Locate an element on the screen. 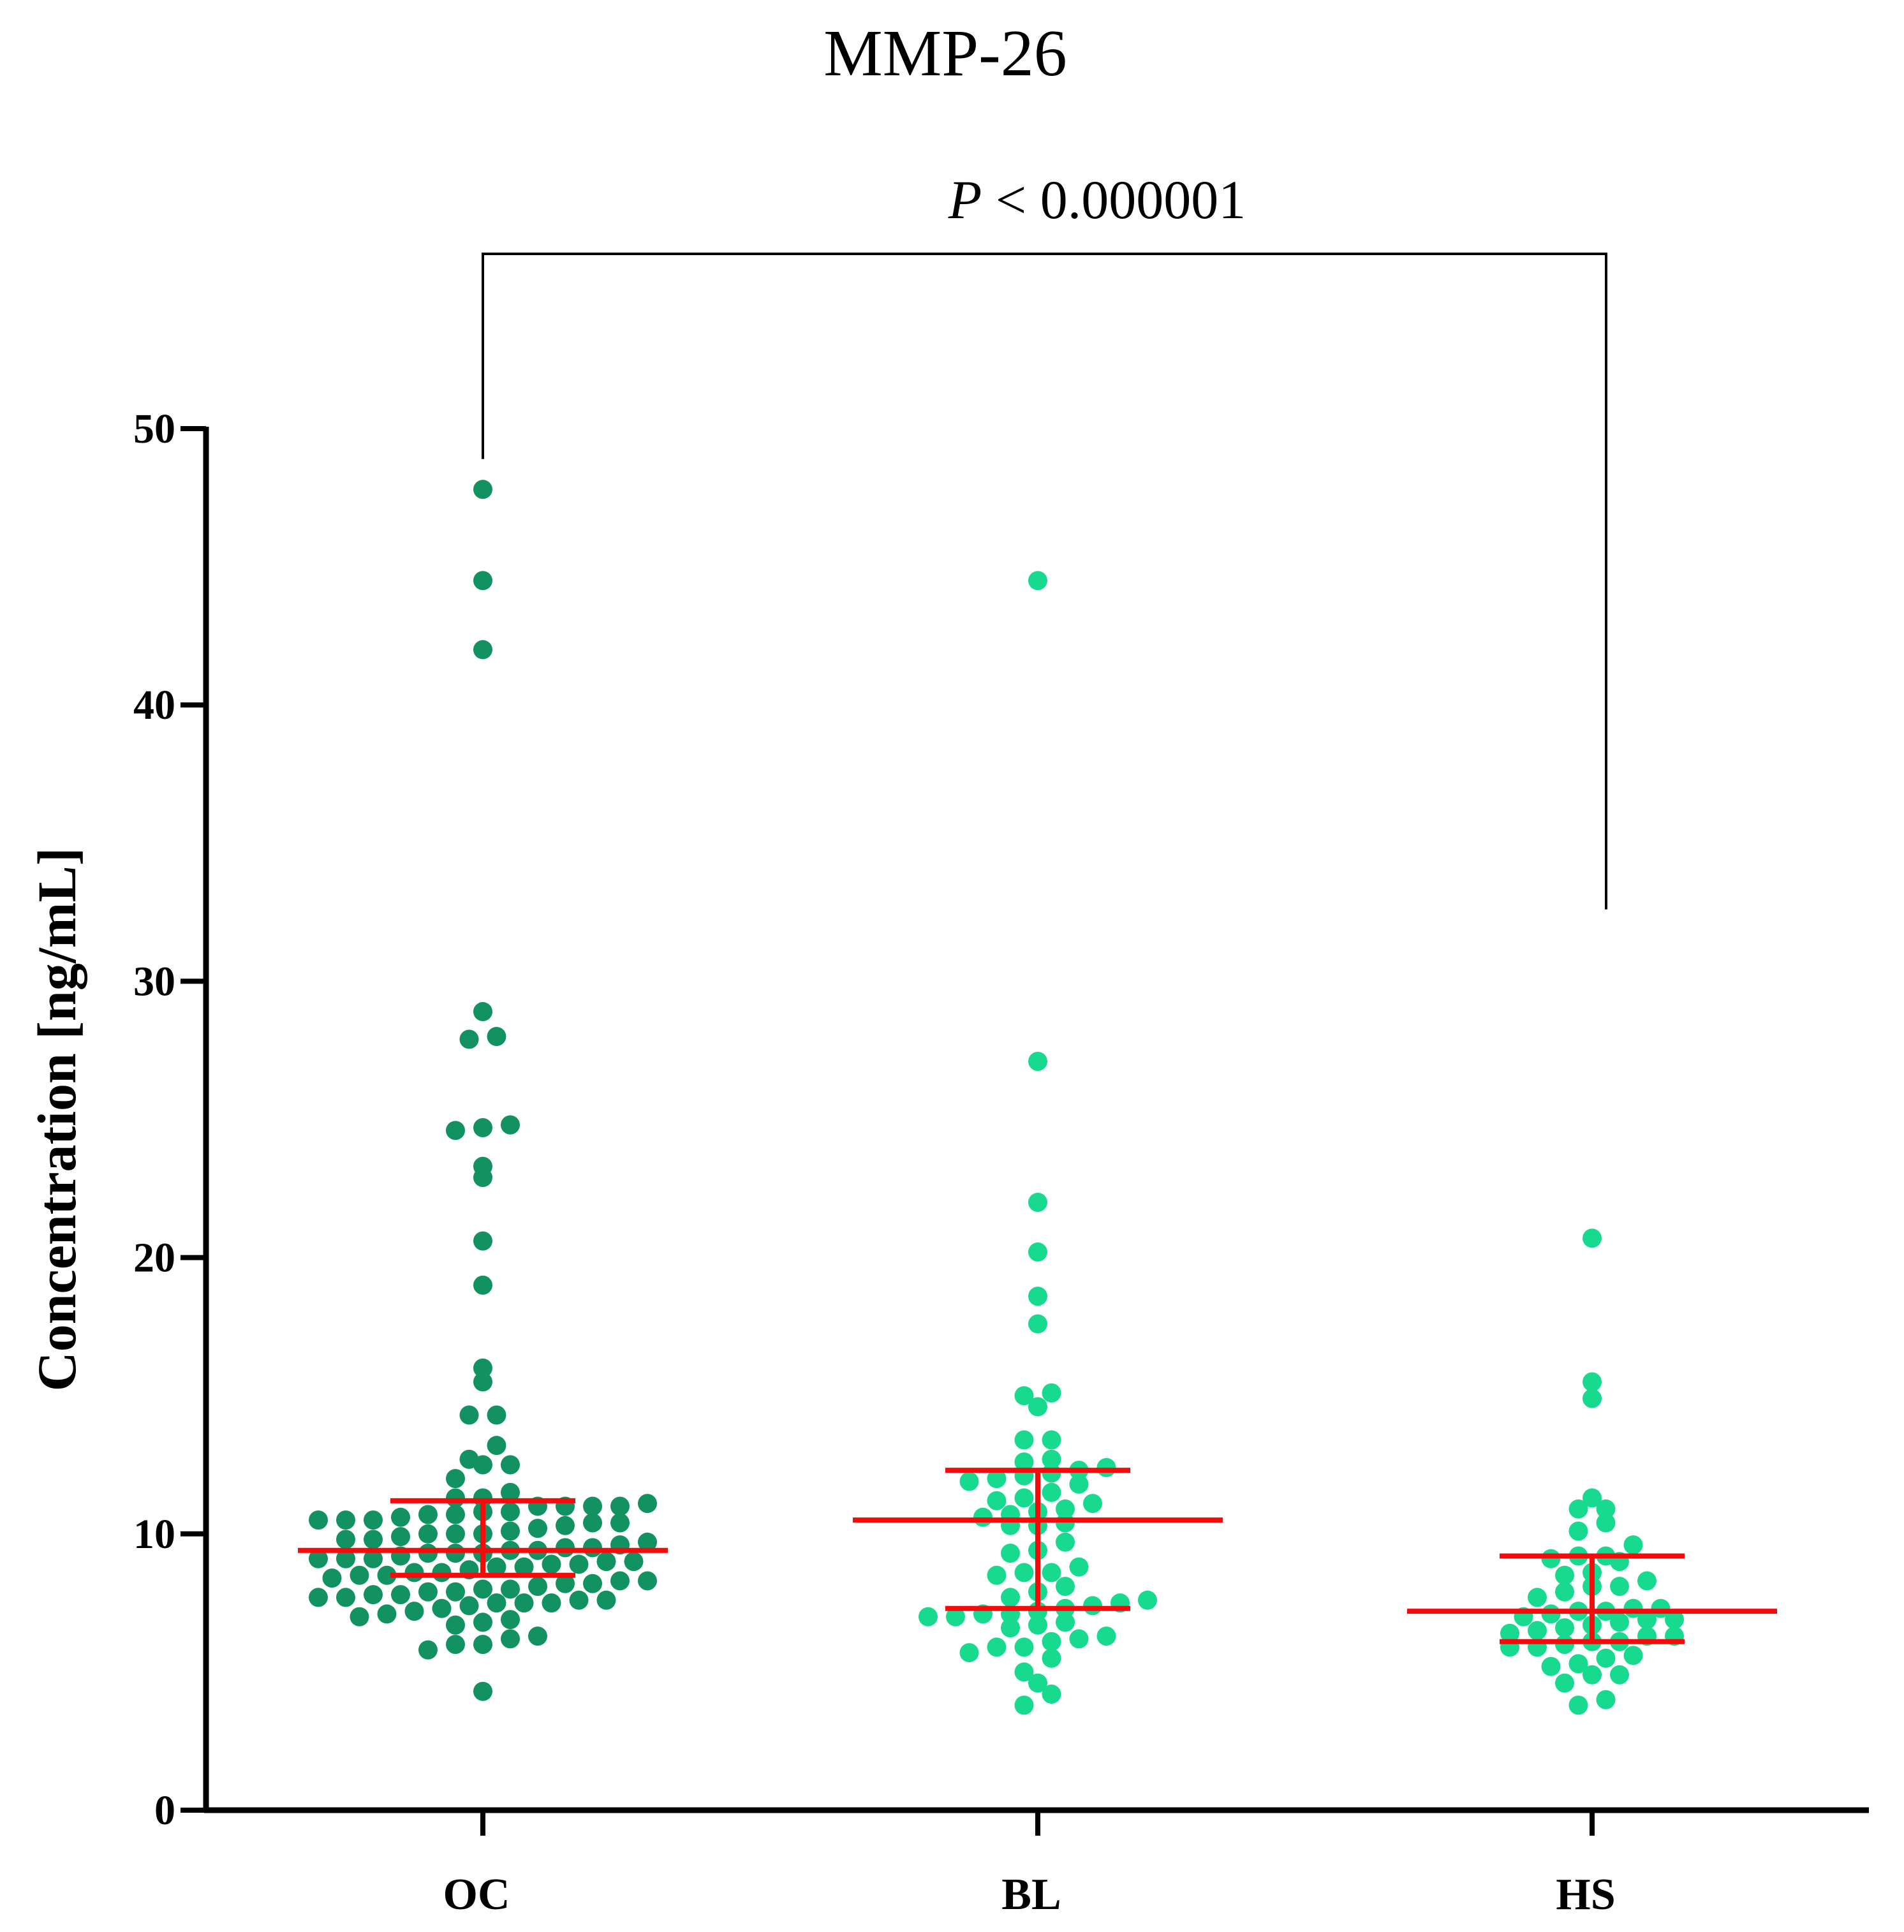 The width and height of the screenshot is (1904, 1932). y-tick-label: 20 is located at coordinates (154, 1258).